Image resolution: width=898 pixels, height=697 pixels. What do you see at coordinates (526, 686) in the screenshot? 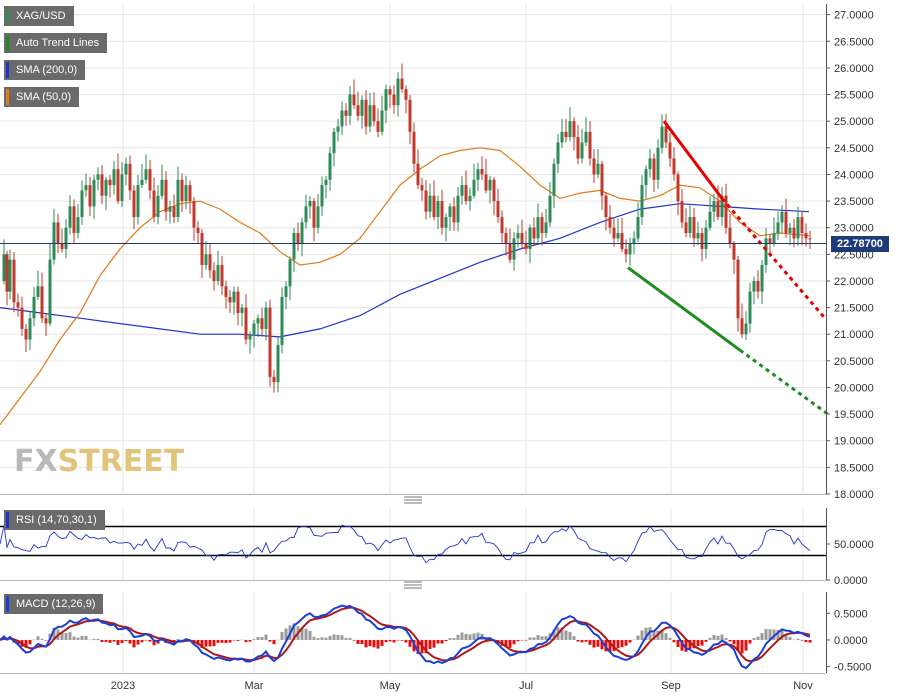
I see `x-tick-label: Jul` at bounding box center [526, 686].